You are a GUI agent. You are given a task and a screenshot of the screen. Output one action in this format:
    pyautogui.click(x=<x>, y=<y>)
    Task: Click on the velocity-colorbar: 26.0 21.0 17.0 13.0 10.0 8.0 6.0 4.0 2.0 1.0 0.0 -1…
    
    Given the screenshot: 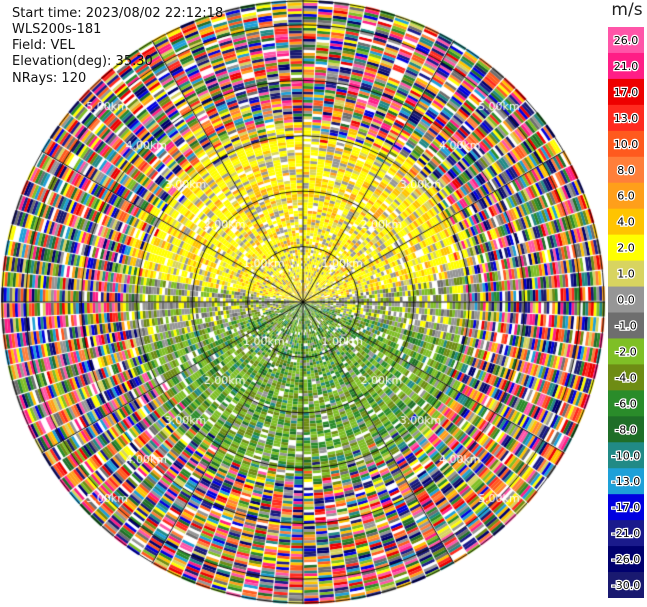 What is the action you would take?
    pyautogui.click(x=626, y=312)
    